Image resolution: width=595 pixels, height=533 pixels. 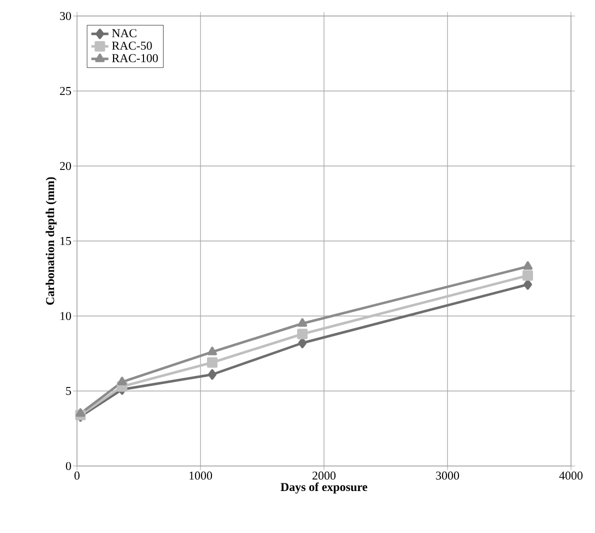 I want to click on x-tick-label: 2000, so click(x=324, y=476).